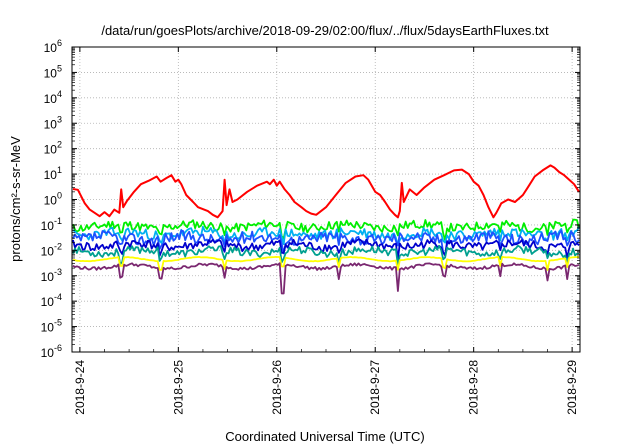 This screenshot has height=448, width=640. What do you see at coordinates (375, 387) in the screenshot?
I see `x-tick-label: 2018-9-27` at bounding box center [375, 387].